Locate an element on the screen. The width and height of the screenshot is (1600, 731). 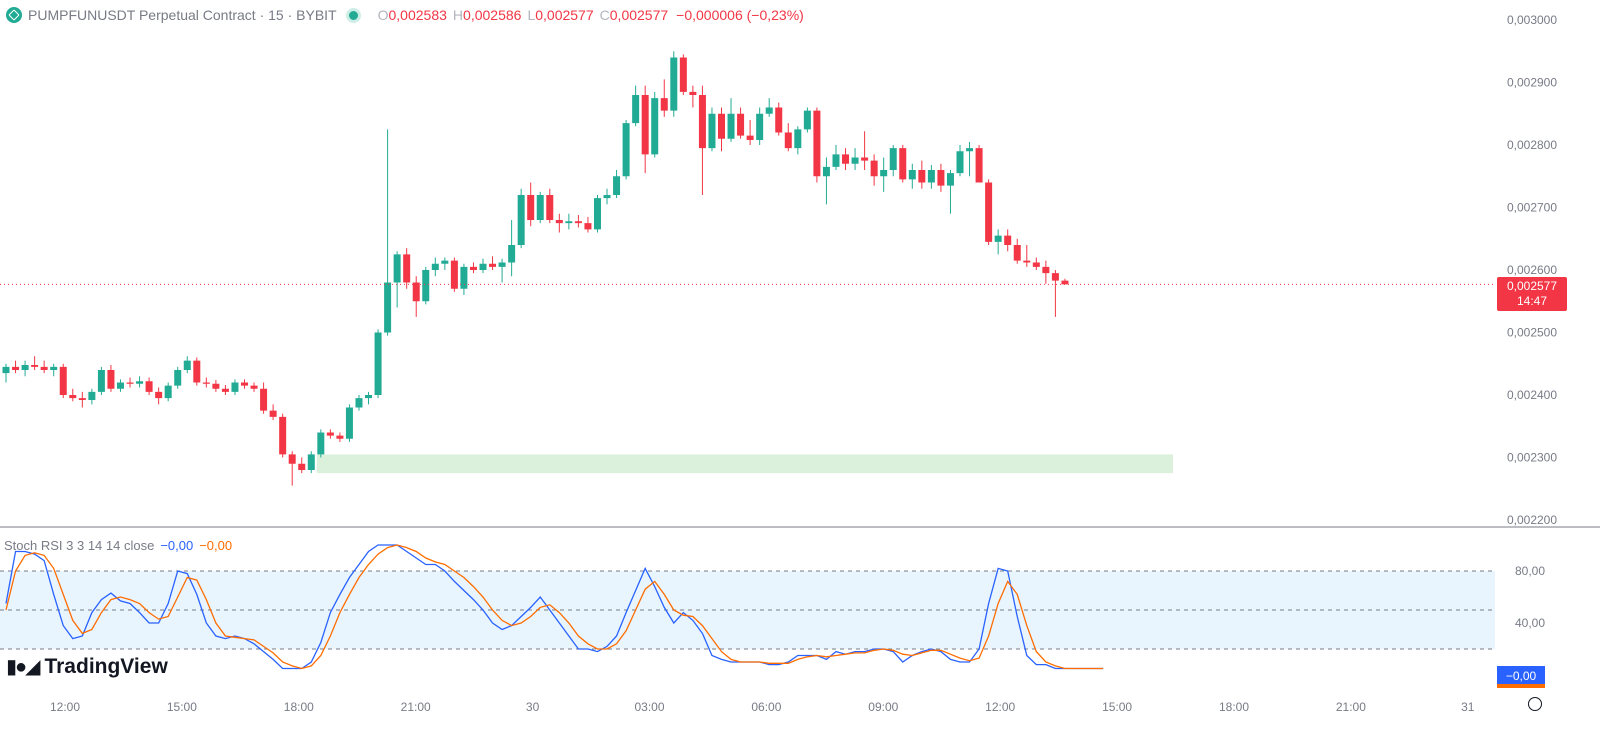
price-tick-label: 0,002700 is located at coordinates (1532, 208).